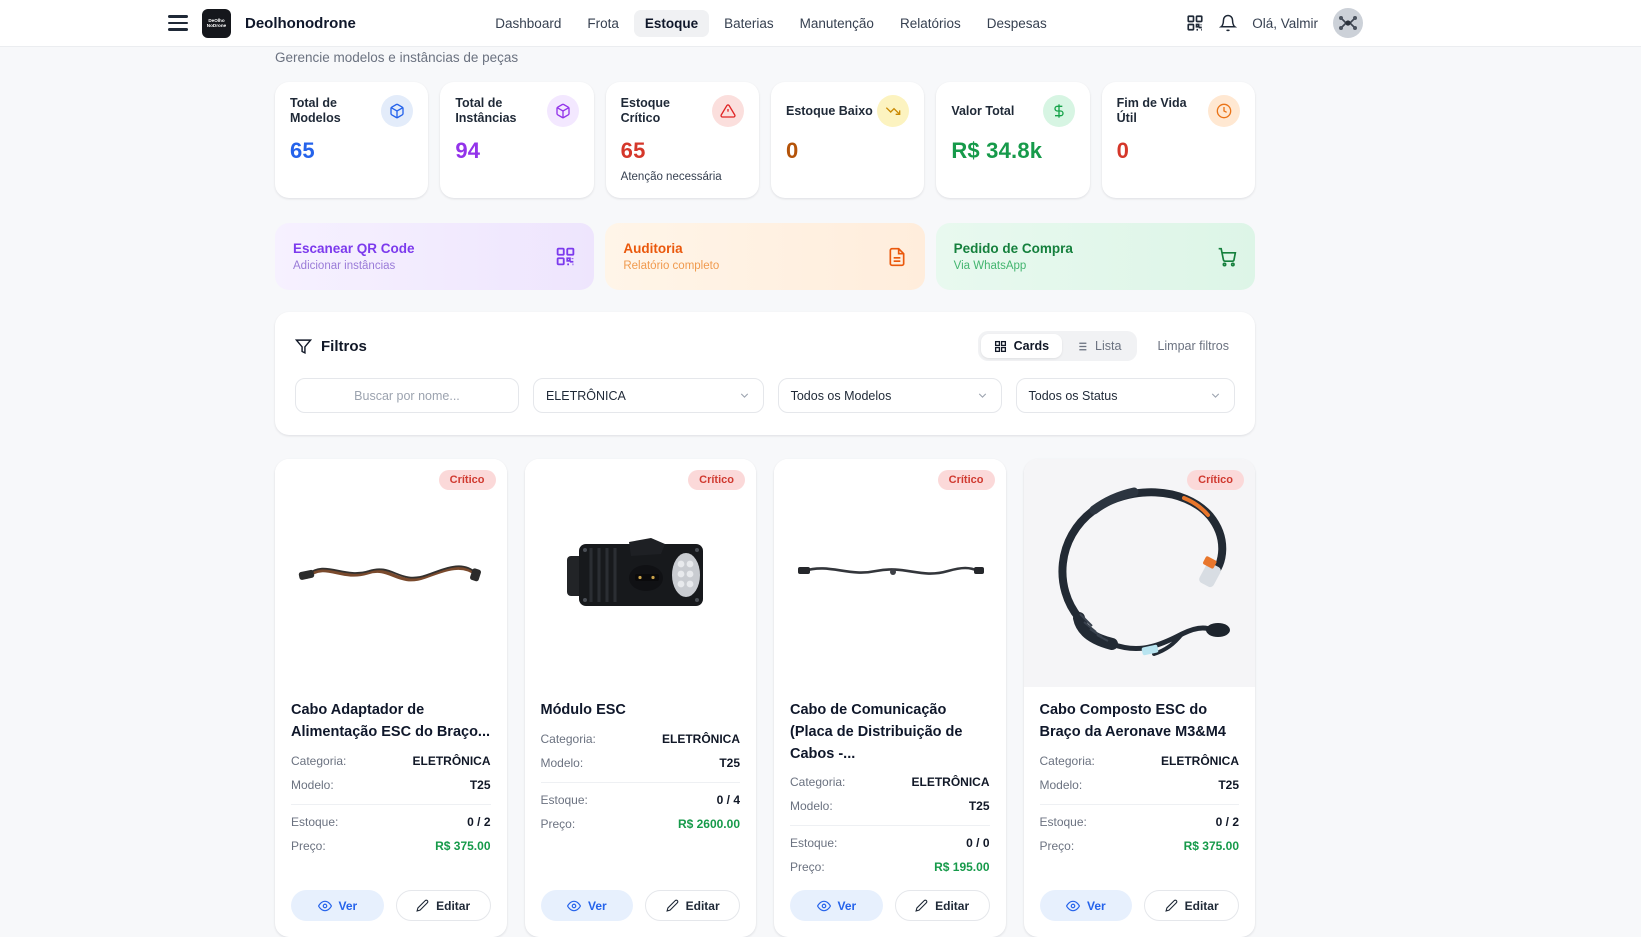 This screenshot has height=937, width=1641. I want to click on nav-item-estoque: Estoque, so click(671, 23).